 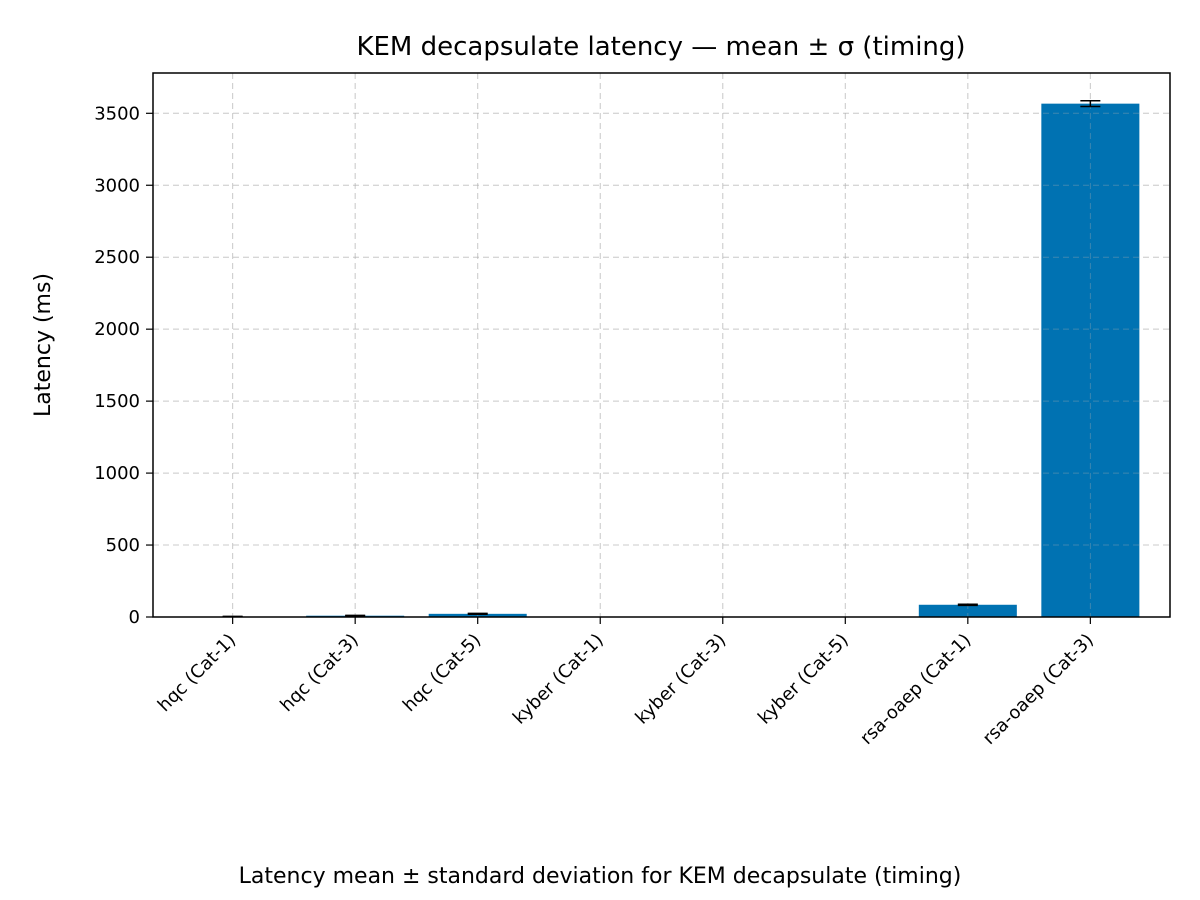 I want to click on y-tick-label-1: 500, so click(x=123, y=545).